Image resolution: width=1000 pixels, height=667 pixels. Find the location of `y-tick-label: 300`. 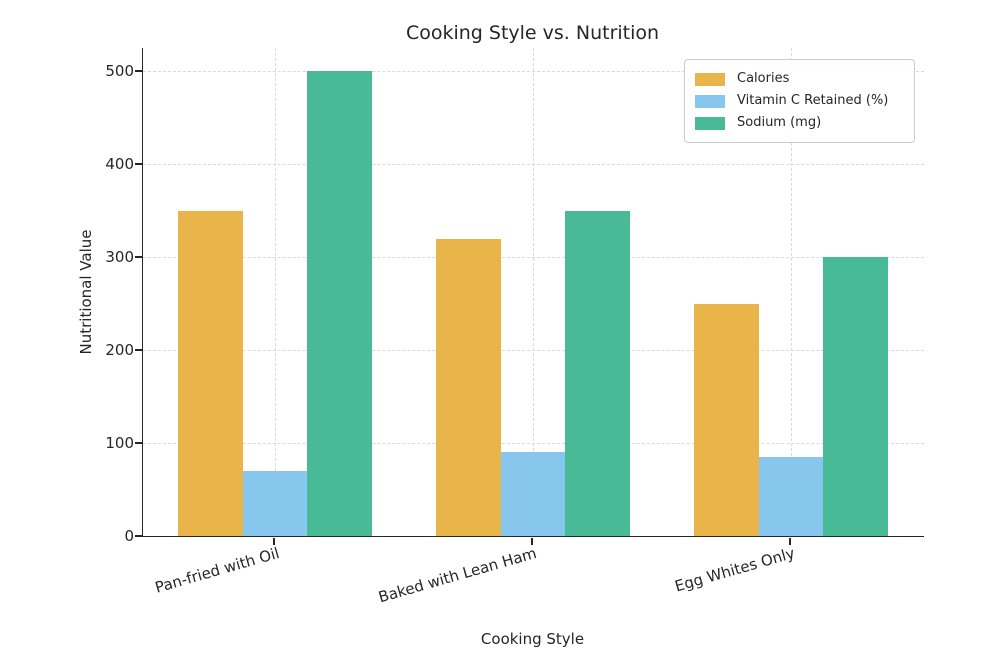

y-tick-label: 300 is located at coordinates (119, 257).